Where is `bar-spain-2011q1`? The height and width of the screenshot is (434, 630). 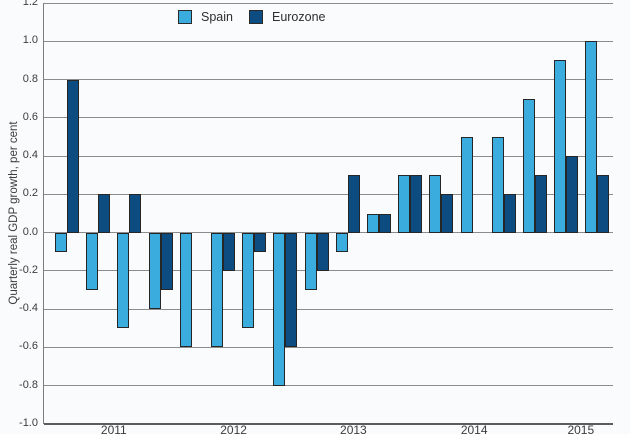
bar-spain-2011q1 is located at coordinates (61, 242).